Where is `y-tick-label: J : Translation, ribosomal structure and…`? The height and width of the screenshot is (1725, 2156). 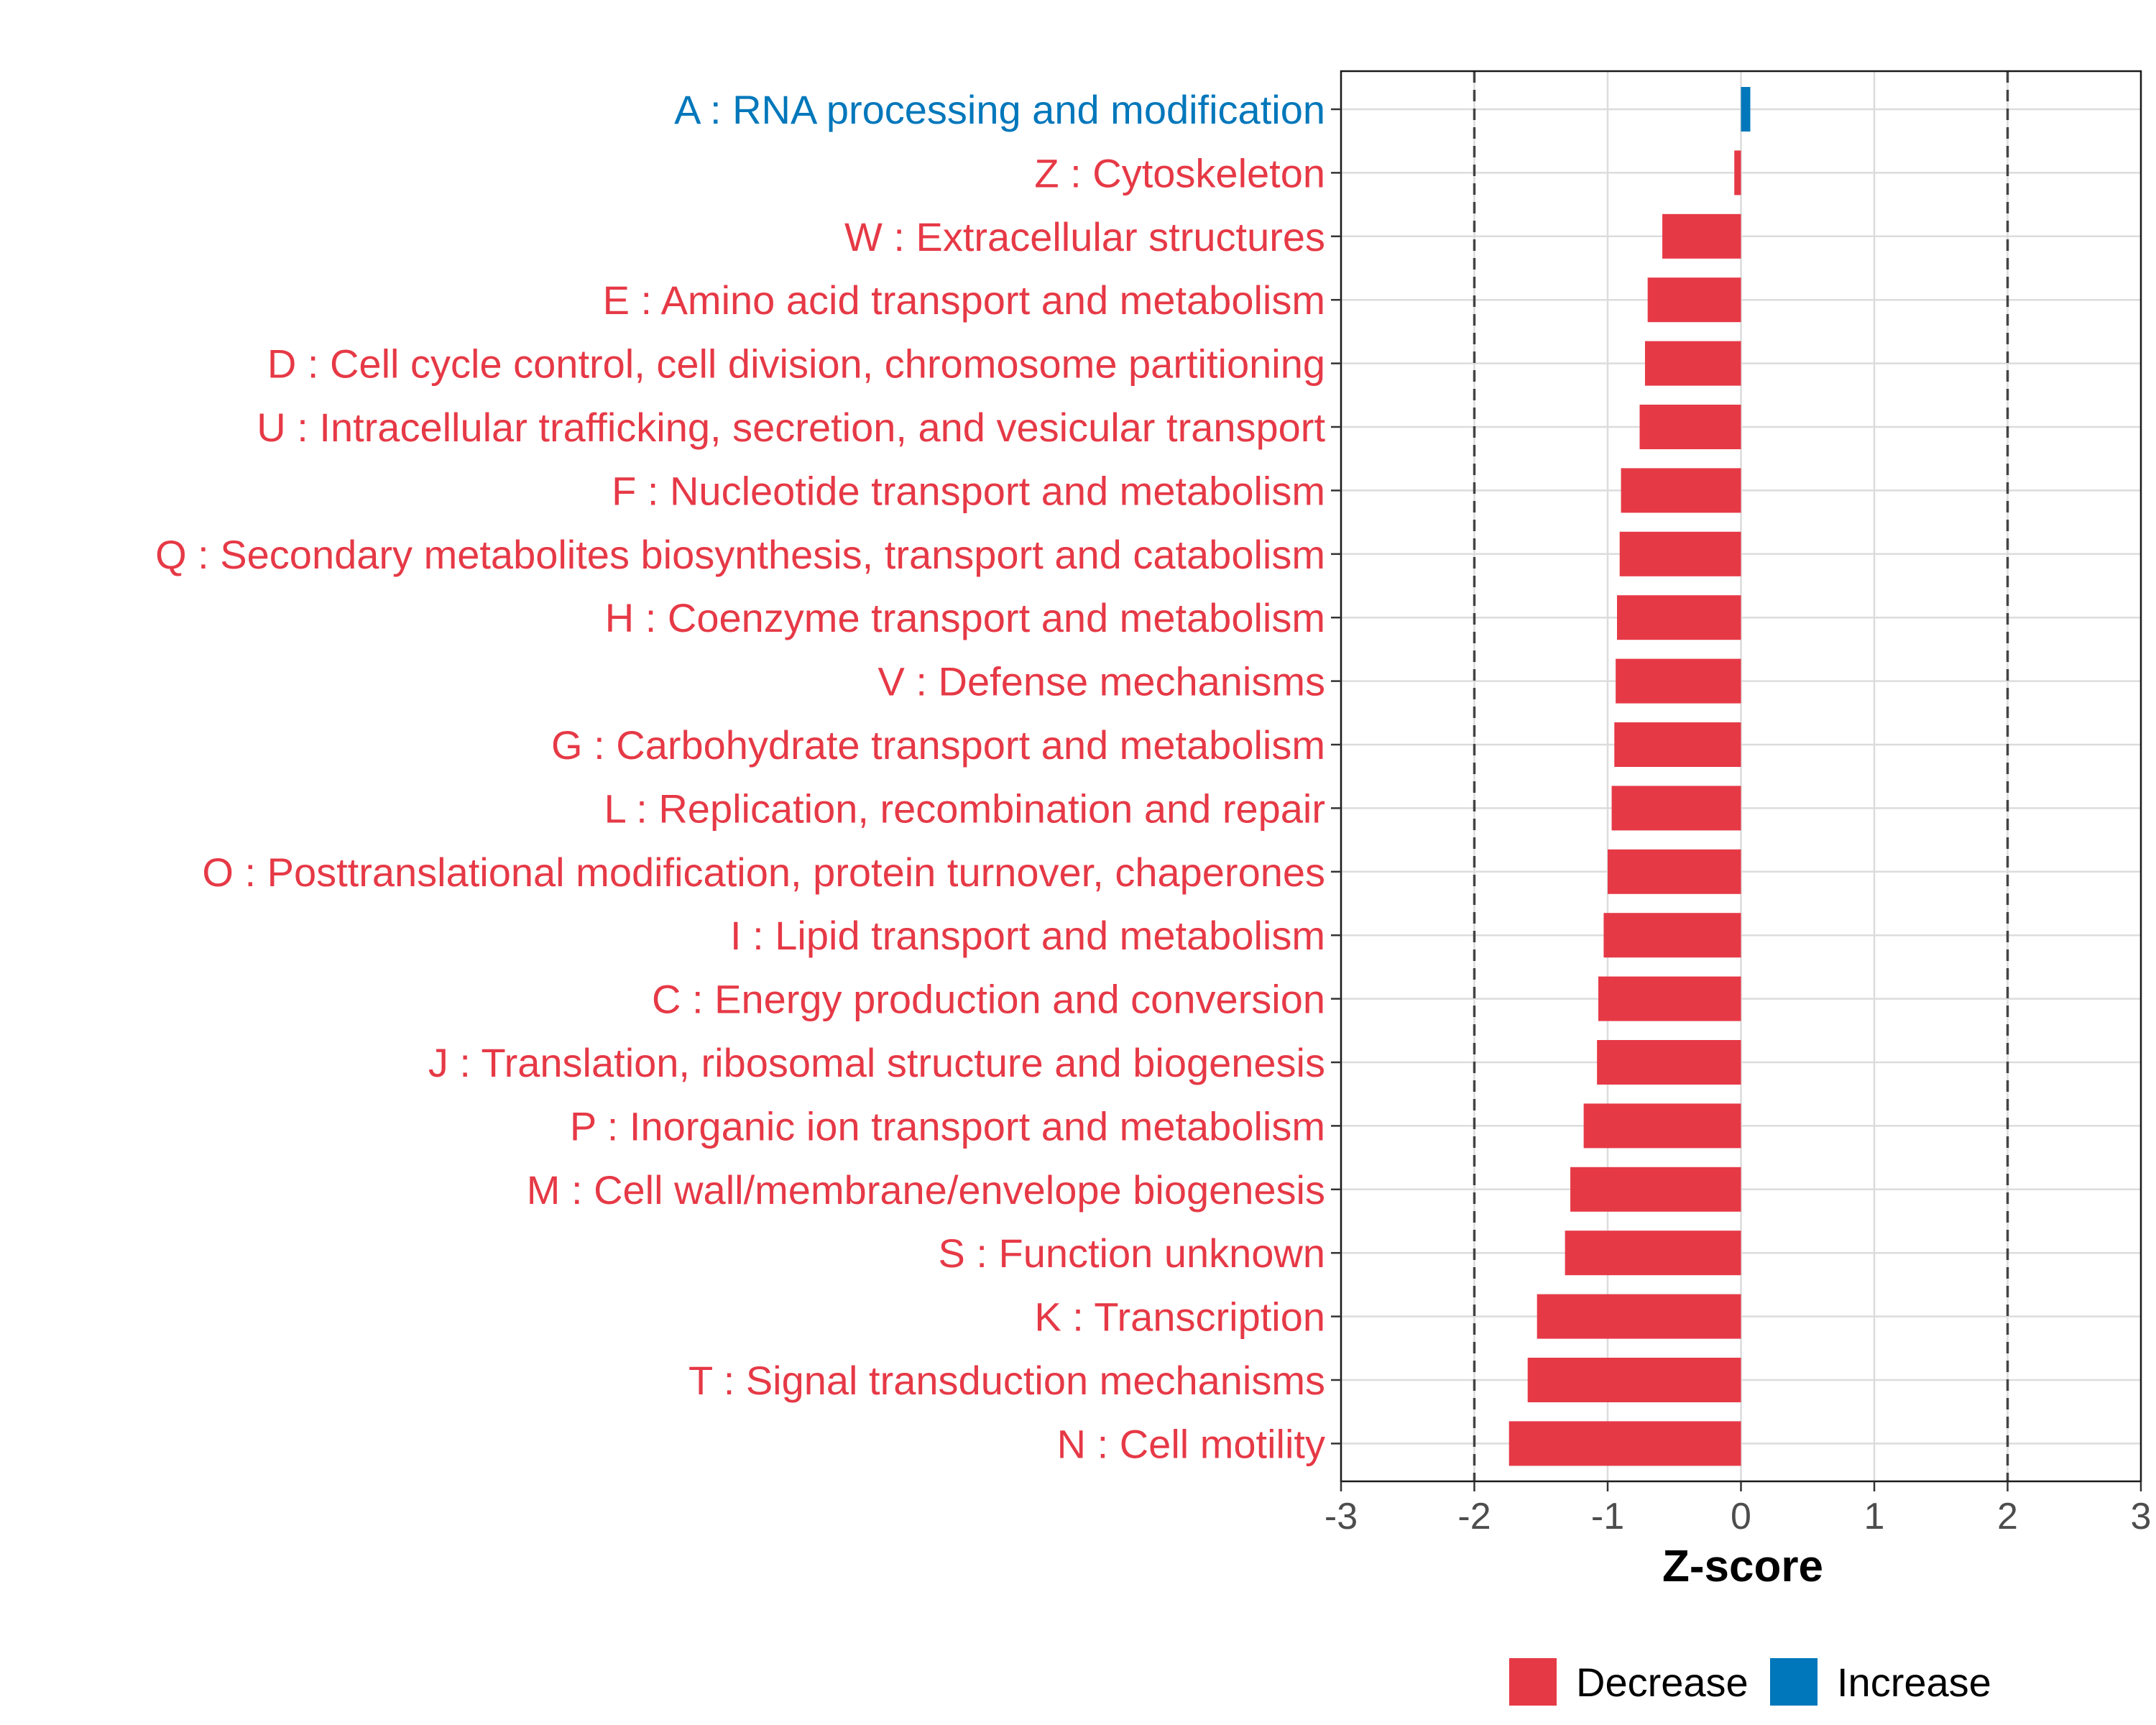
y-tick-label: J : Translation, ribosomal structure and… is located at coordinates (877, 1062).